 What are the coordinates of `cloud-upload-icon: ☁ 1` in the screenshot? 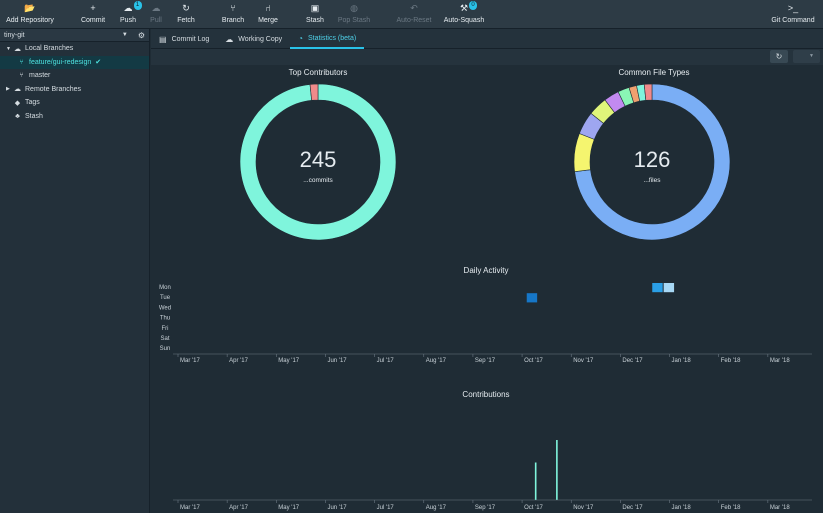 It's located at (133, 7).